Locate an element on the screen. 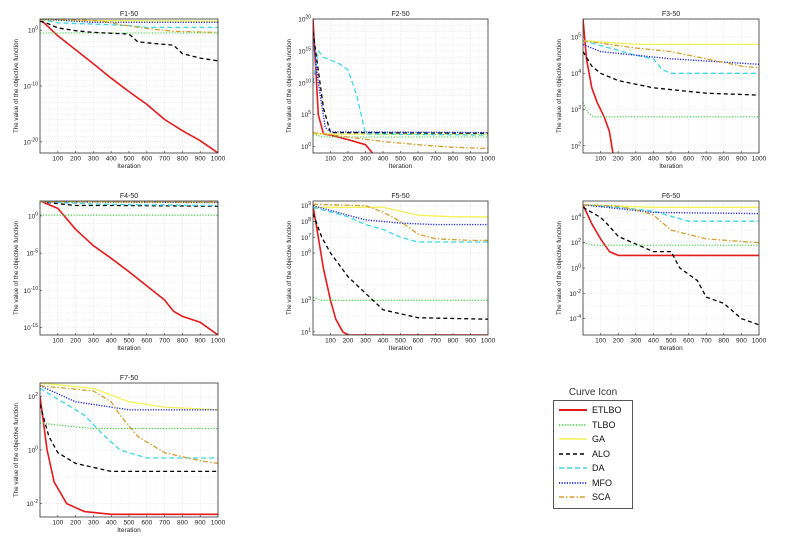 The image size is (785, 540). series-line-alo is located at coordinates (671, 266).